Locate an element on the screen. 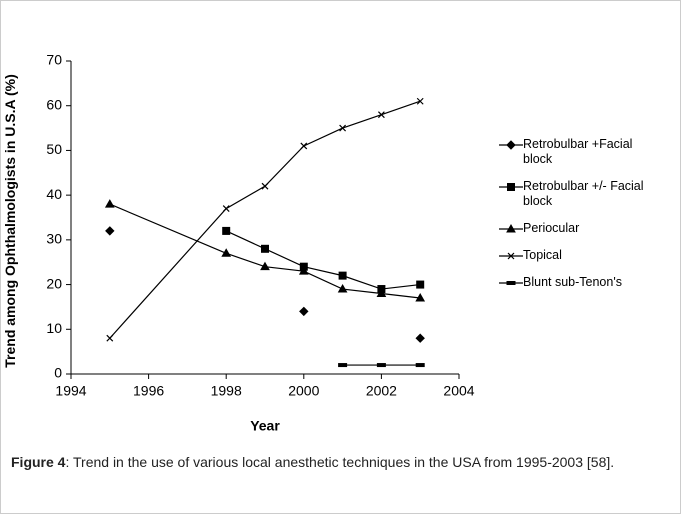 This screenshot has height=514, width=681. y-tick-label: 0 is located at coordinates (58, 373).